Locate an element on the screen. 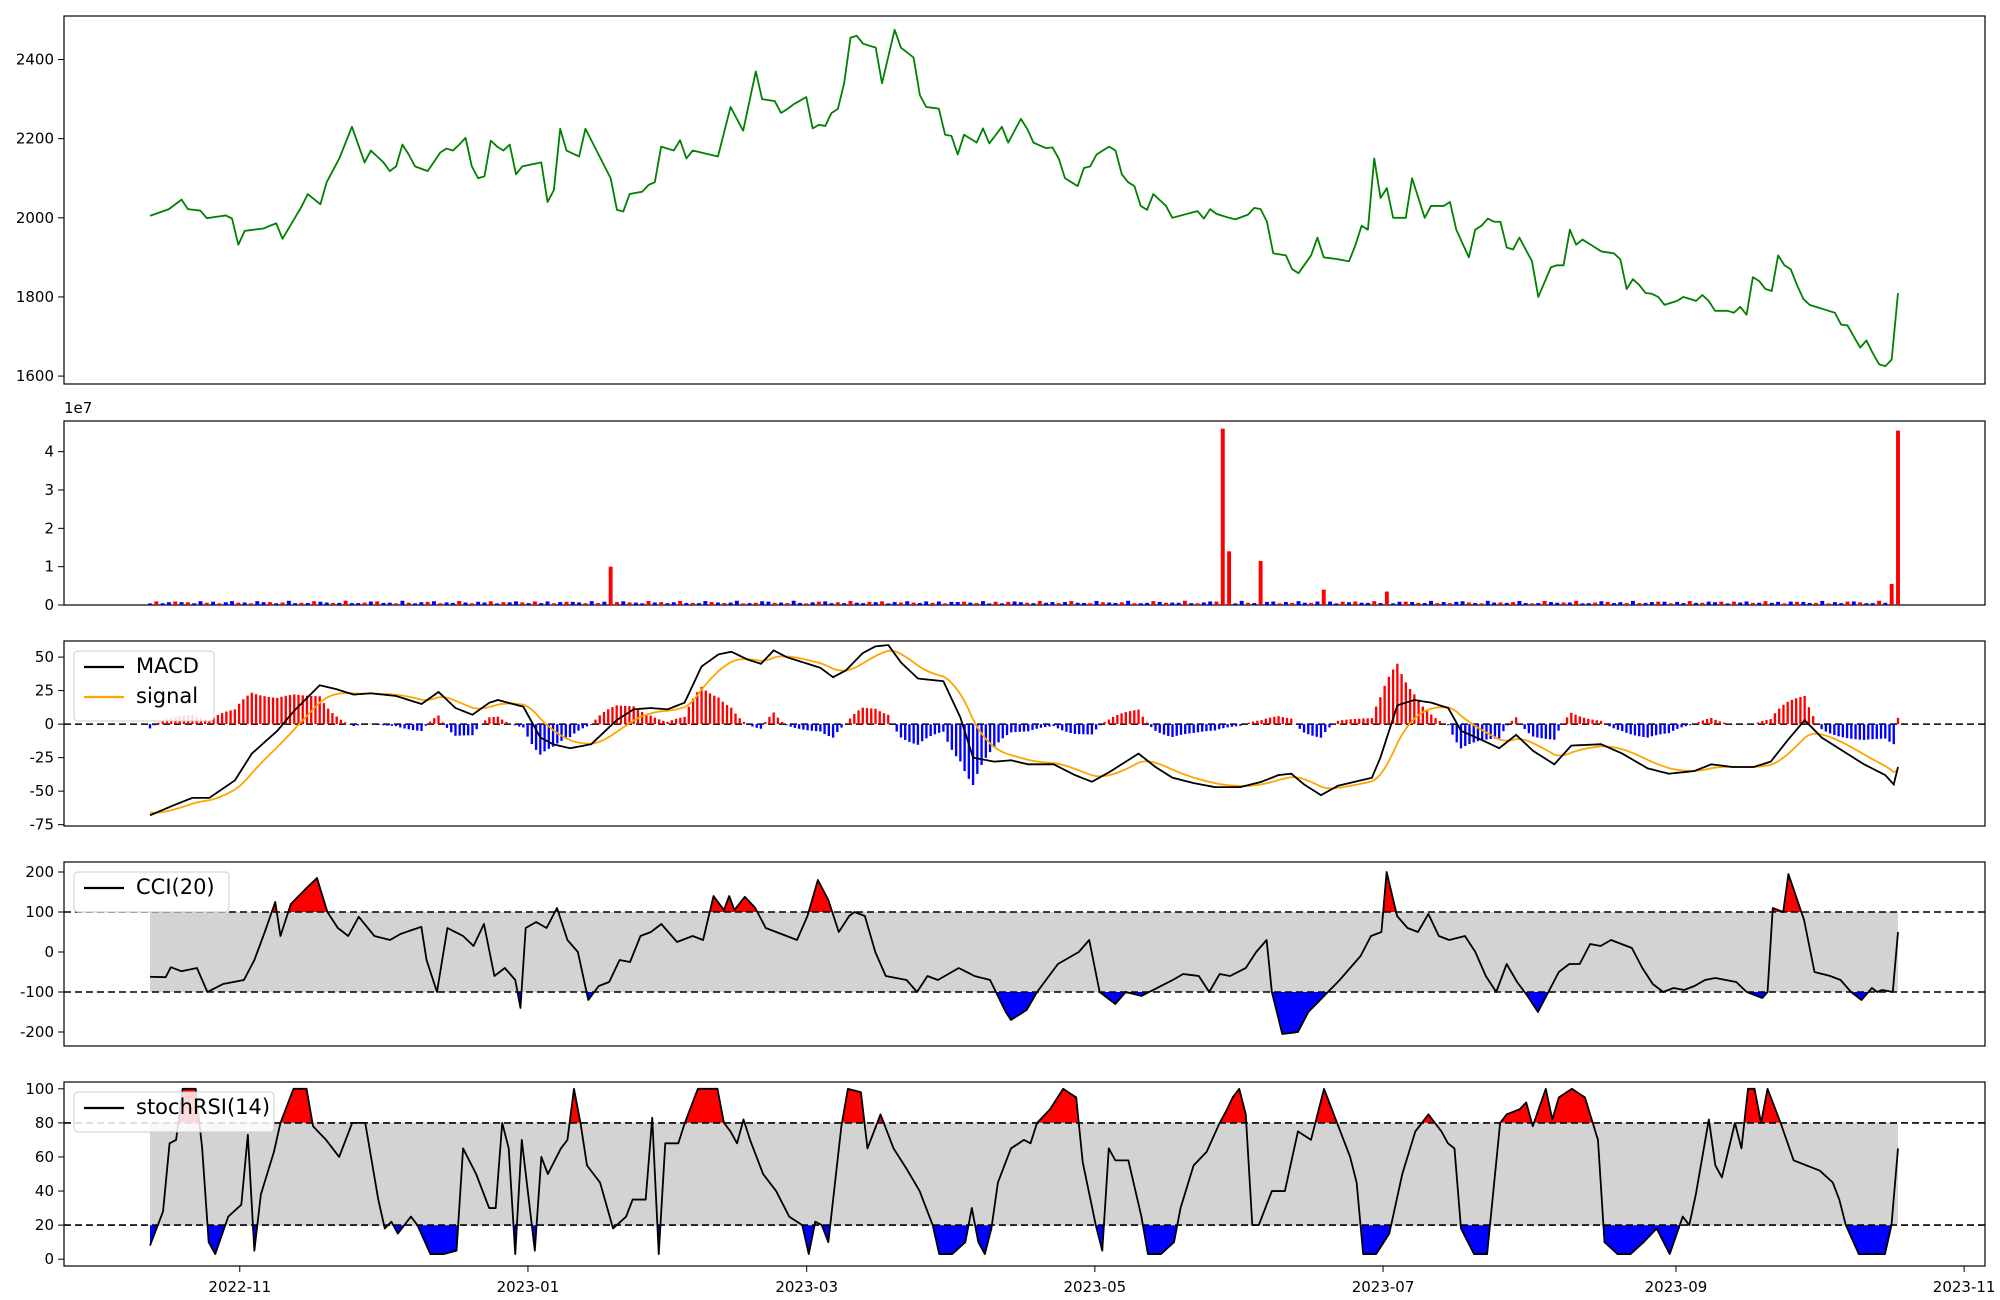  legend-label: CCI(20) is located at coordinates (175, 887).